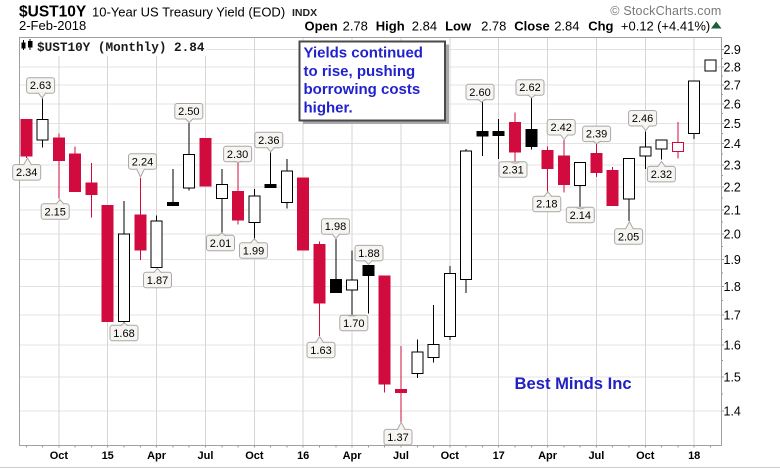 This screenshot has width=780, height=469. What do you see at coordinates (362, 89) in the screenshot?
I see `svg-text: borrowing costs` at bounding box center [362, 89].